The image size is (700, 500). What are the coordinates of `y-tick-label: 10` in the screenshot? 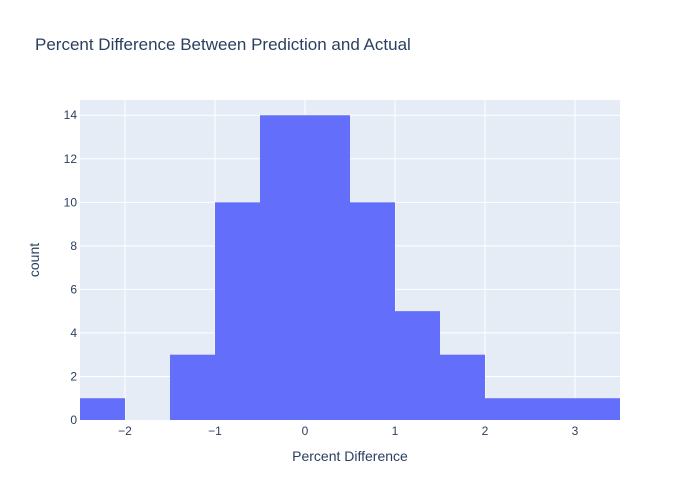 It's located at (71, 202).